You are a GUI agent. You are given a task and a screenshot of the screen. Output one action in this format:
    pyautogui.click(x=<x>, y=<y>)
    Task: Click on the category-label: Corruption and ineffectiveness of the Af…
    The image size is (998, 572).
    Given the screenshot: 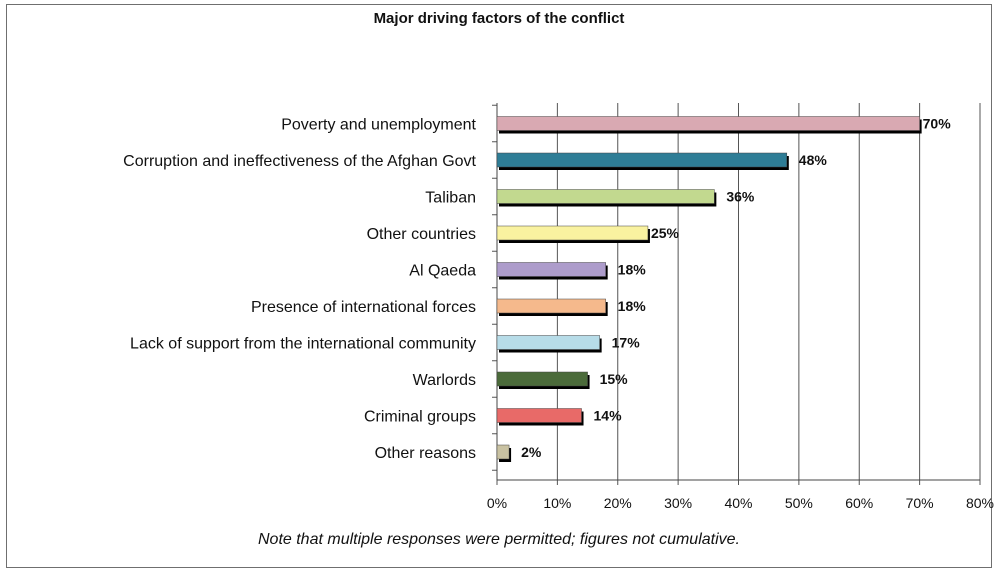 What is the action you would take?
    pyautogui.click(x=299, y=161)
    